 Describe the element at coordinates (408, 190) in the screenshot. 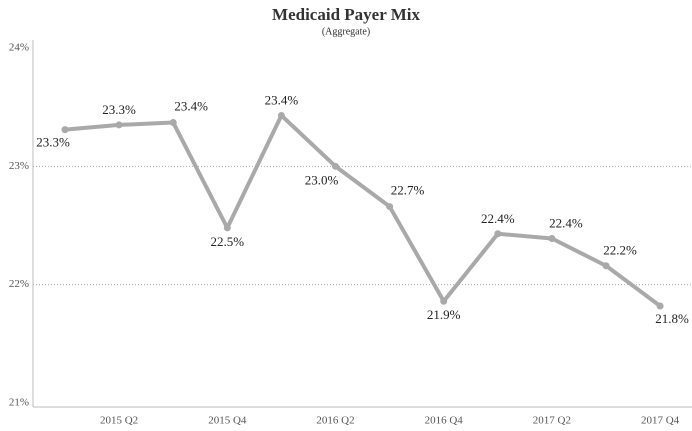

I see `data-label: 22.7%` at that location.